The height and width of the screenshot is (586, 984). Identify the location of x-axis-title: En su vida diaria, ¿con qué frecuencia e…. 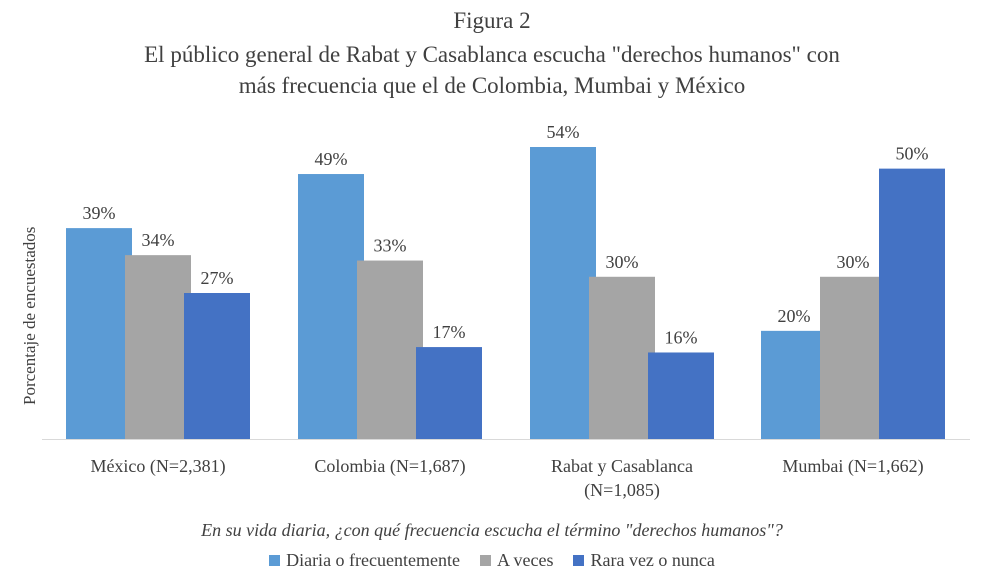
(492, 530).